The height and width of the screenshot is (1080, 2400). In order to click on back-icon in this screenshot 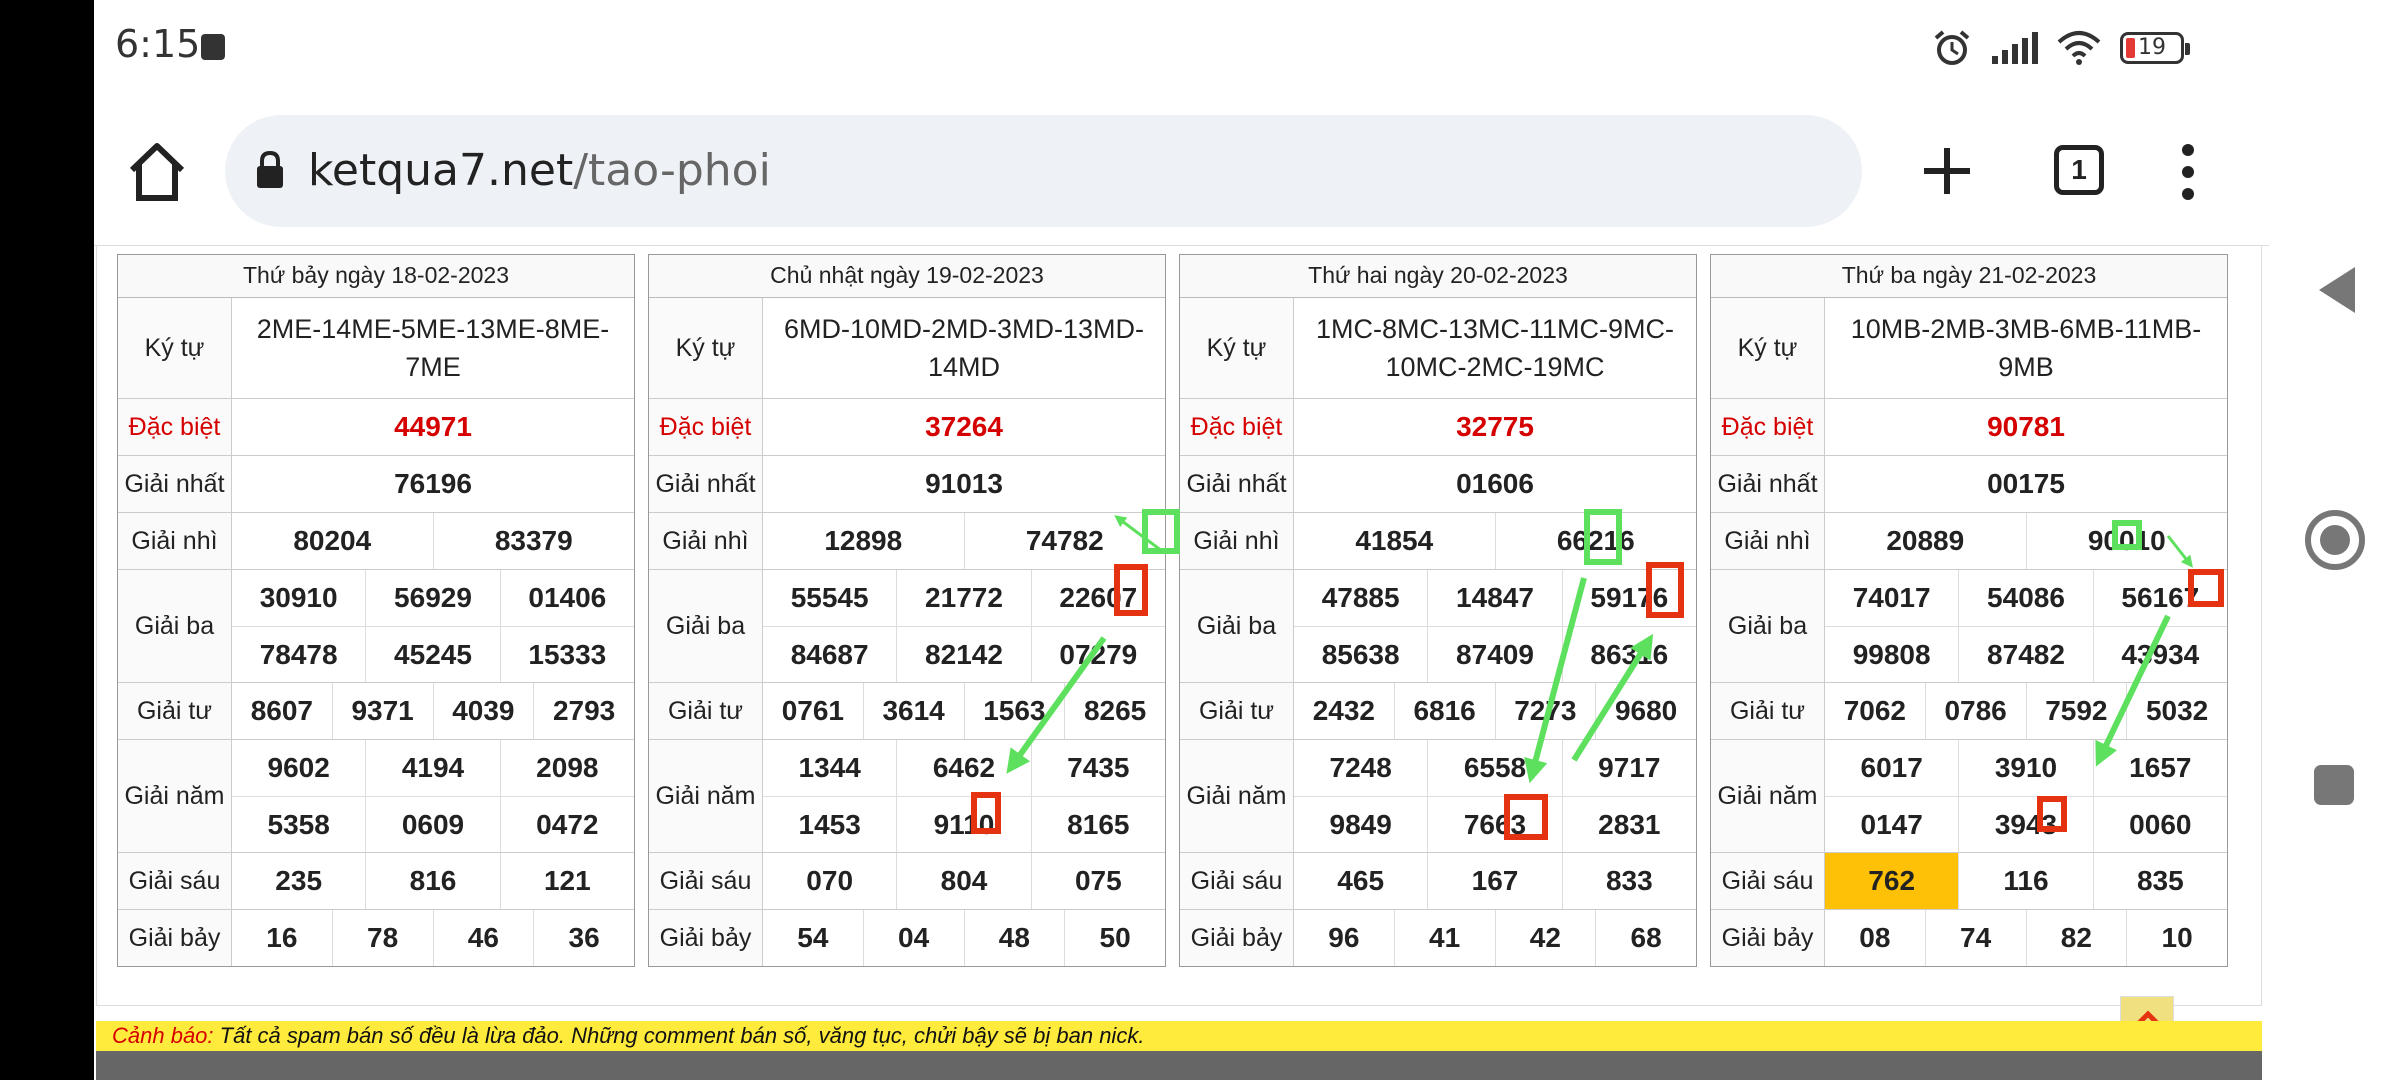, I will do `click(2337, 290)`.